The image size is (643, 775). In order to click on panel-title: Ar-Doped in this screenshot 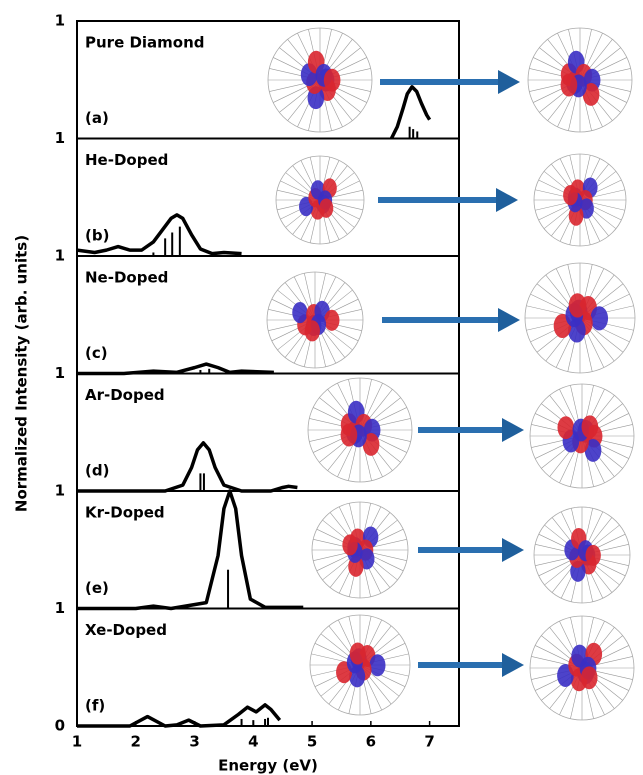, I will do `click(125, 395)`.